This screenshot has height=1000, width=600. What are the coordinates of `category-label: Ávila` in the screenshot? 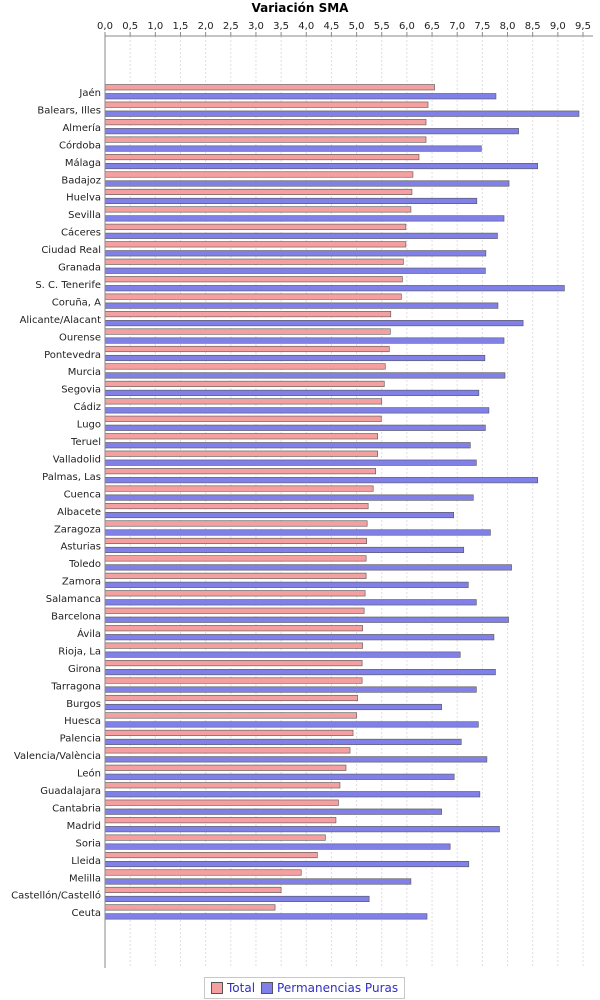 It's located at (89, 633).